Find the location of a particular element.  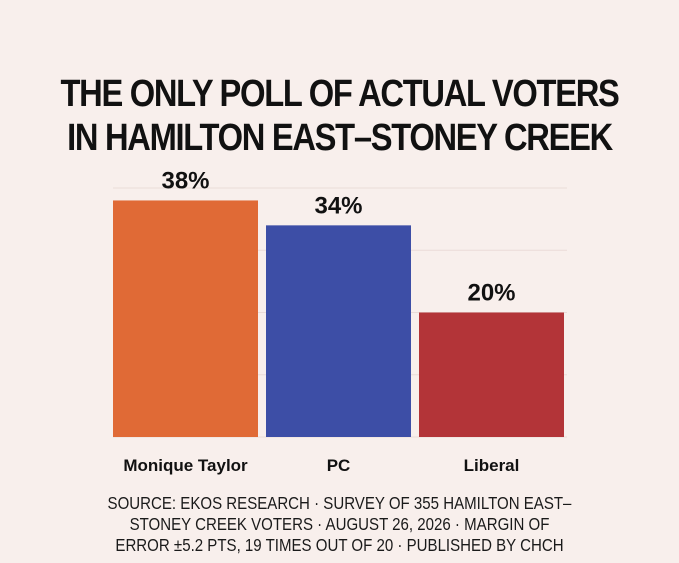

headline-line-1: THE ONLY POLL OF ACTUAL VOTERS is located at coordinates (339, 94).